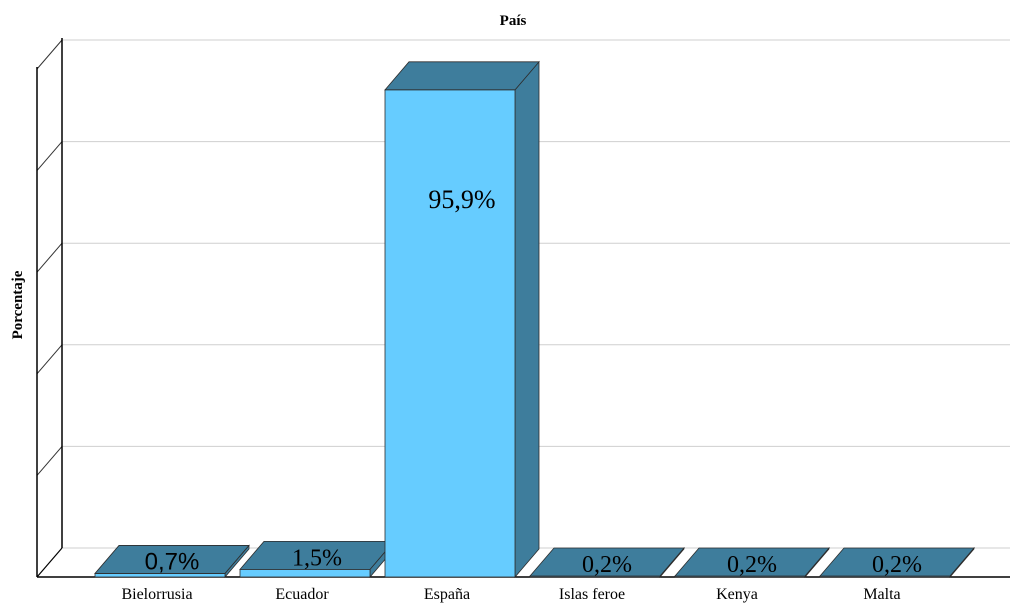  Describe the element at coordinates (461, 199) in the screenshot. I see `data-label: 95,9%` at that location.